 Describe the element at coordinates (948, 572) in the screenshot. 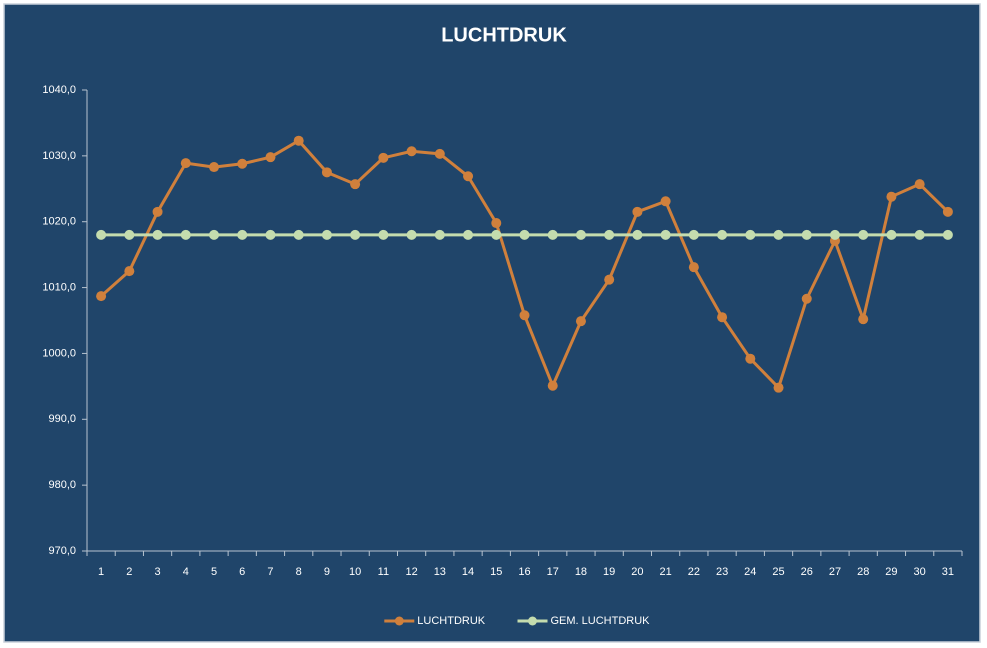

I see `x-tick-label: 31` at that location.